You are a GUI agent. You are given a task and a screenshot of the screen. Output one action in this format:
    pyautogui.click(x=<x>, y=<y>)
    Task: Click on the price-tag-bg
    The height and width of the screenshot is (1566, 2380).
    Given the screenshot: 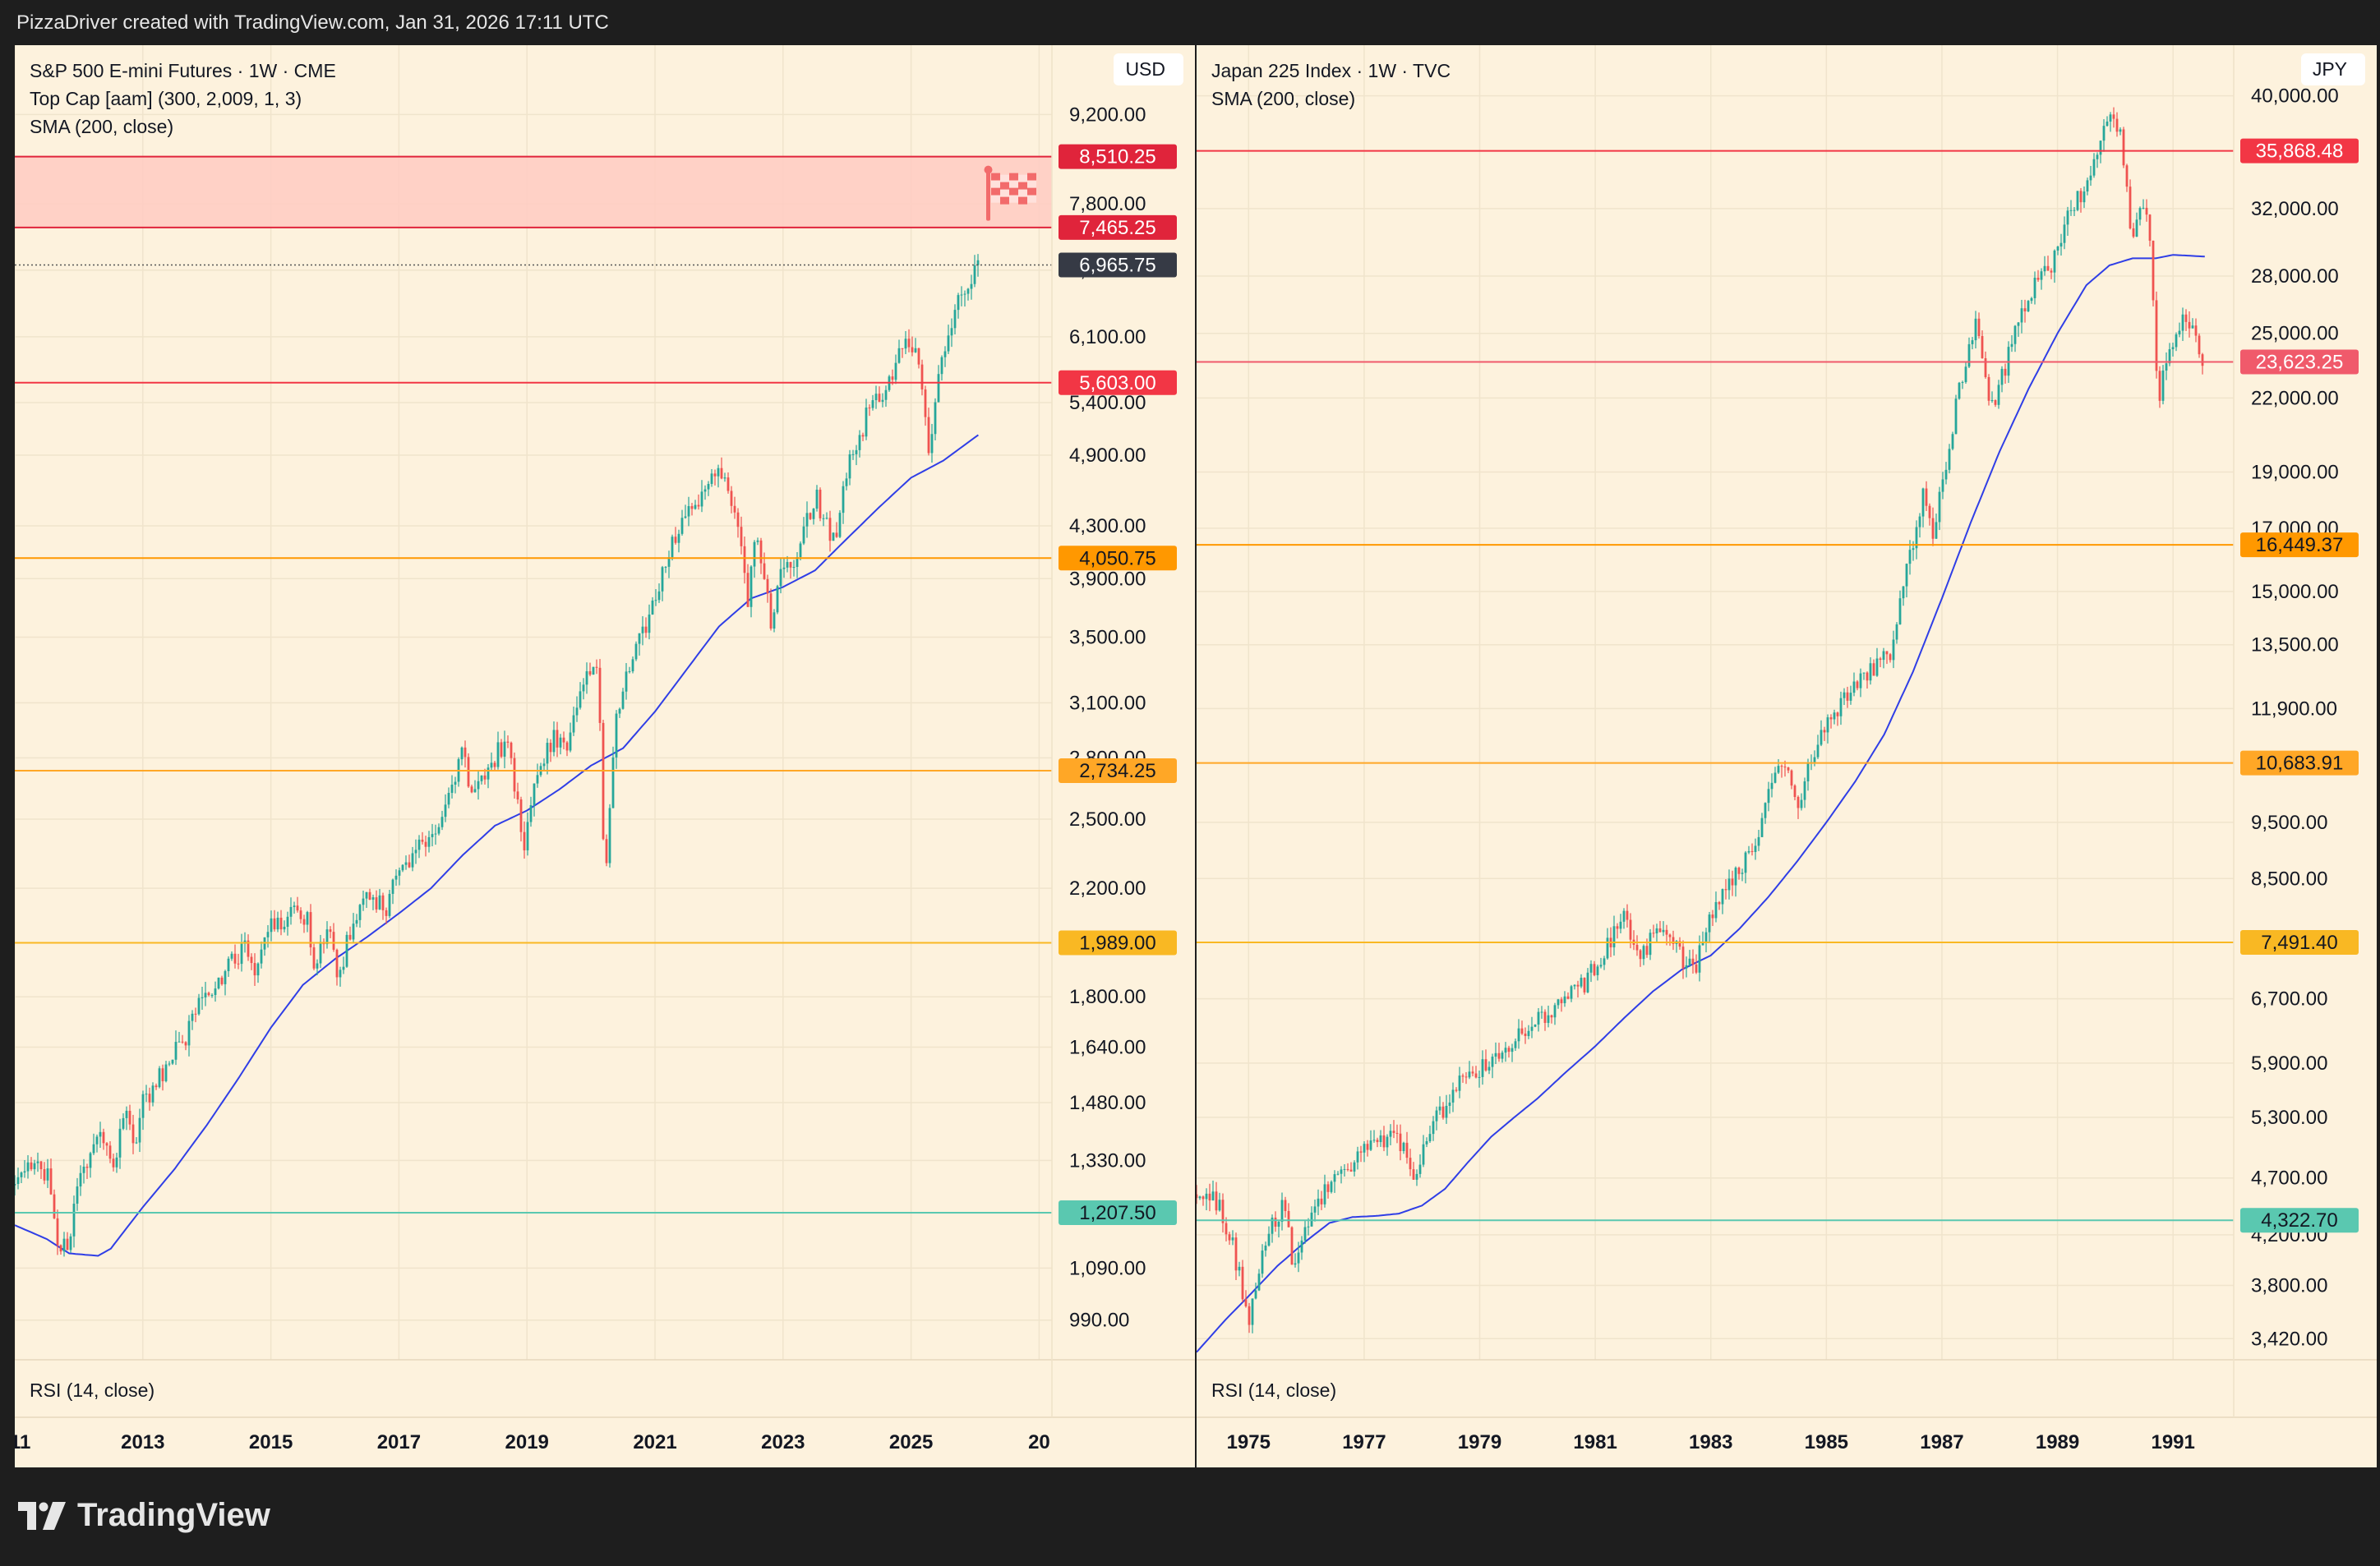 What is the action you would take?
    pyautogui.click(x=2299, y=1220)
    